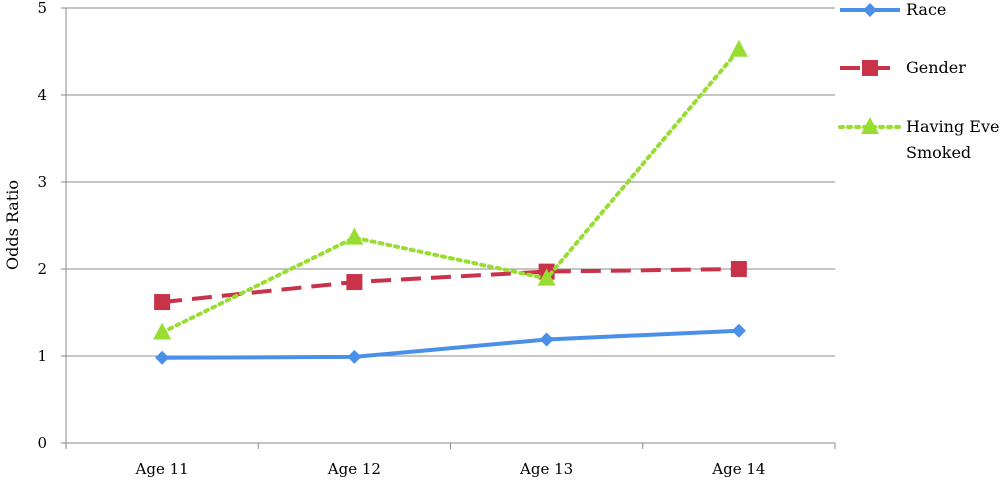  Describe the element at coordinates (42, 443) in the screenshot. I see `y-tick-label-0: 0` at that location.